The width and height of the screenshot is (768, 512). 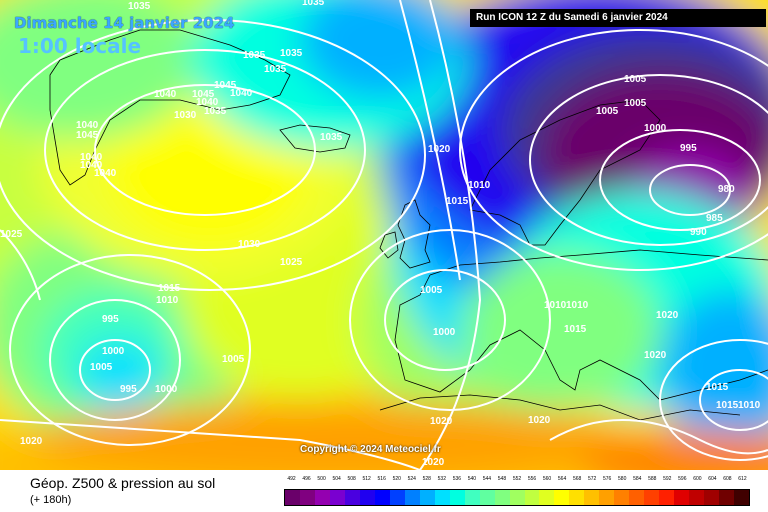 I want to click on legend-value: 548, so click(x=502, y=479).